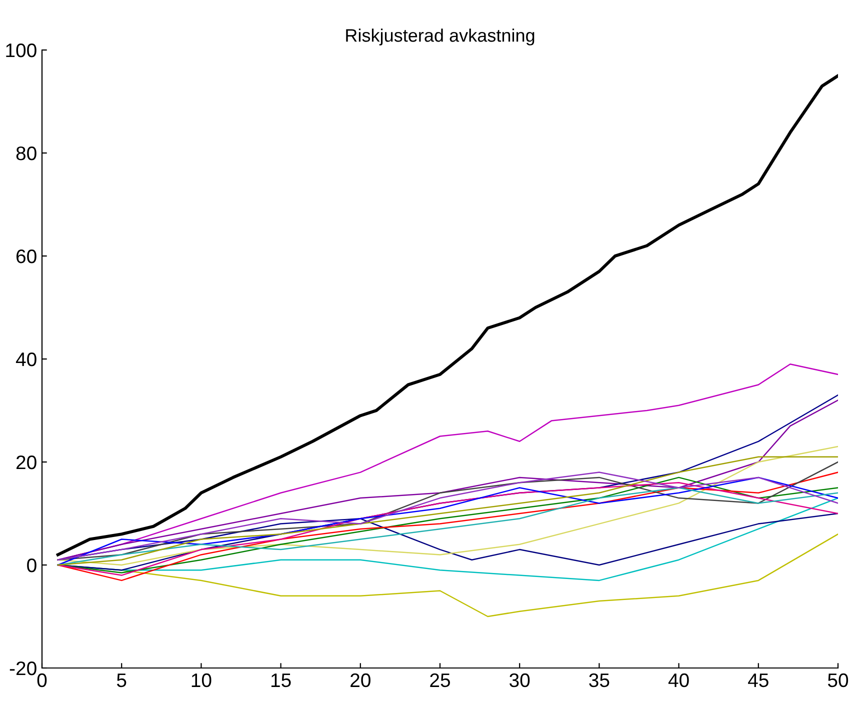  Describe the element at coordinates (42, 680) in the screenshot. I see `x-tick-label: 0` at that location.